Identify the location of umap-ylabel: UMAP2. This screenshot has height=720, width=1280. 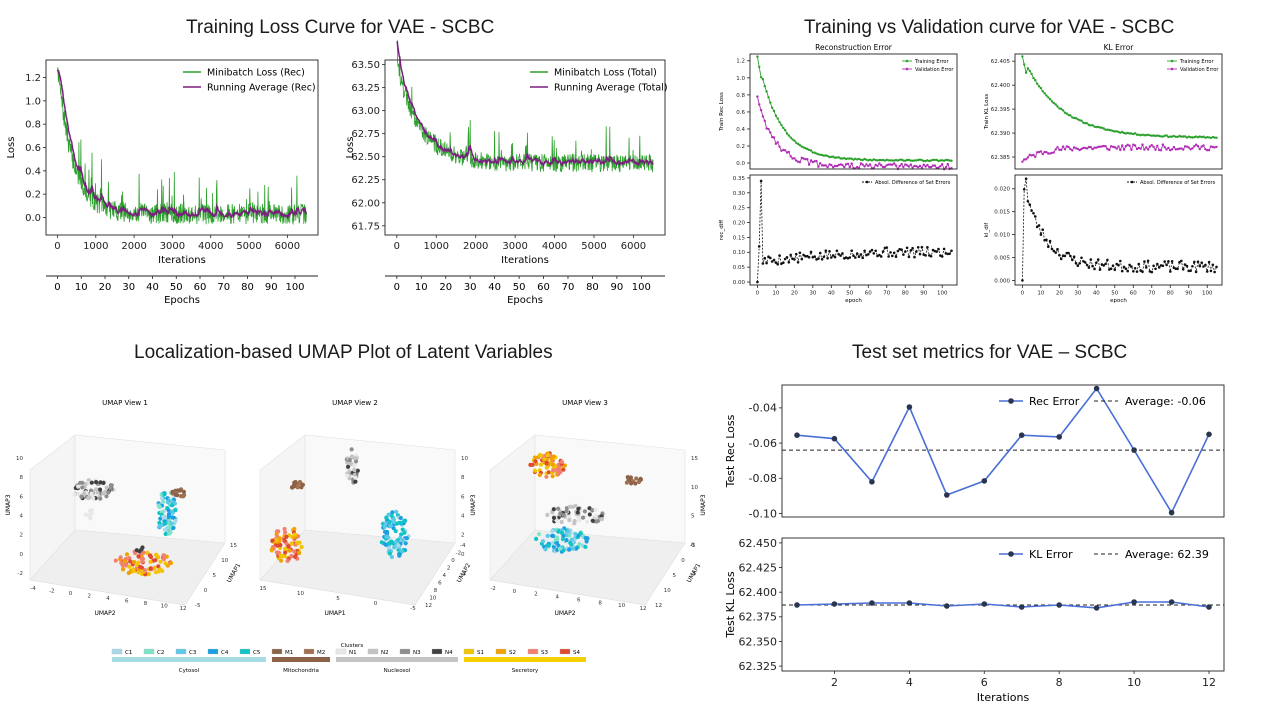
(464, 573).